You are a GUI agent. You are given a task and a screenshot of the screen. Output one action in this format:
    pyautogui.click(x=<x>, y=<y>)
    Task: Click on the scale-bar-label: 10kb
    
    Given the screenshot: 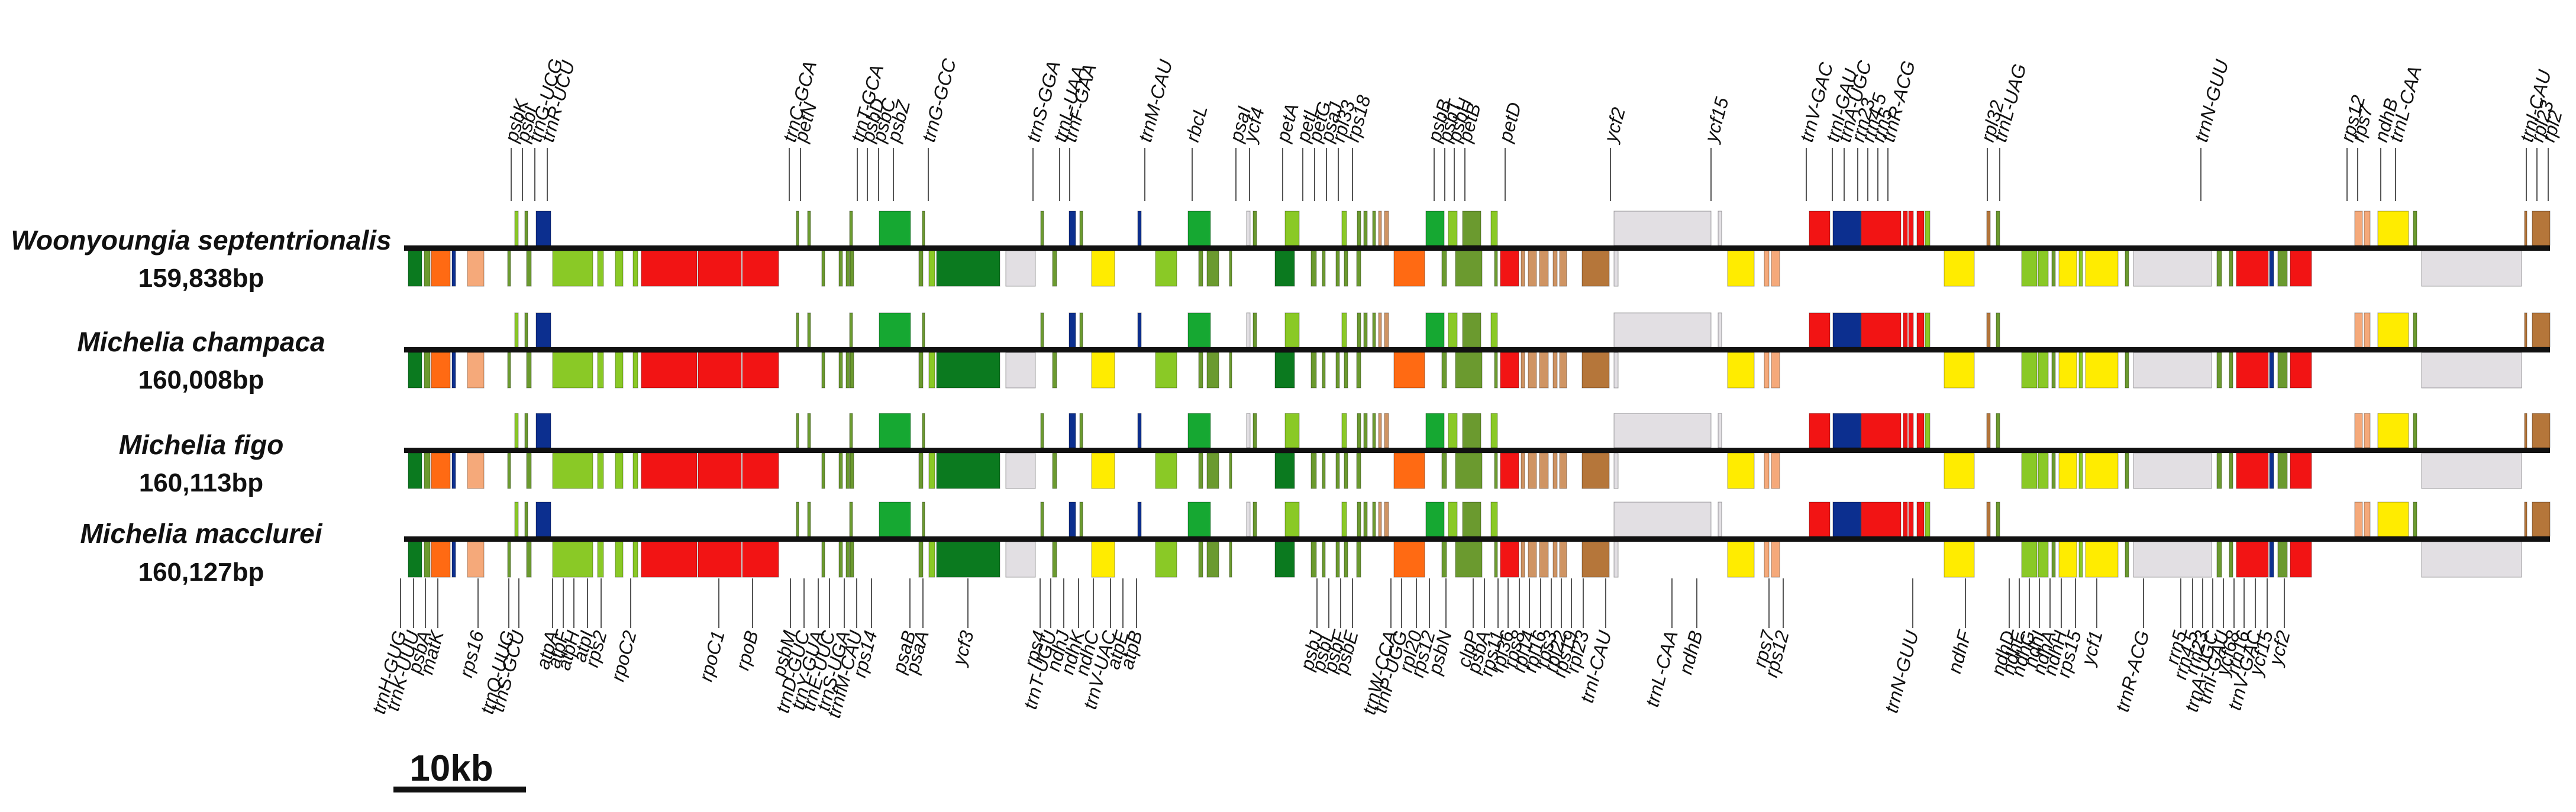 What is the action you would take?
    pyautogui.click(x=451, y=769)
    